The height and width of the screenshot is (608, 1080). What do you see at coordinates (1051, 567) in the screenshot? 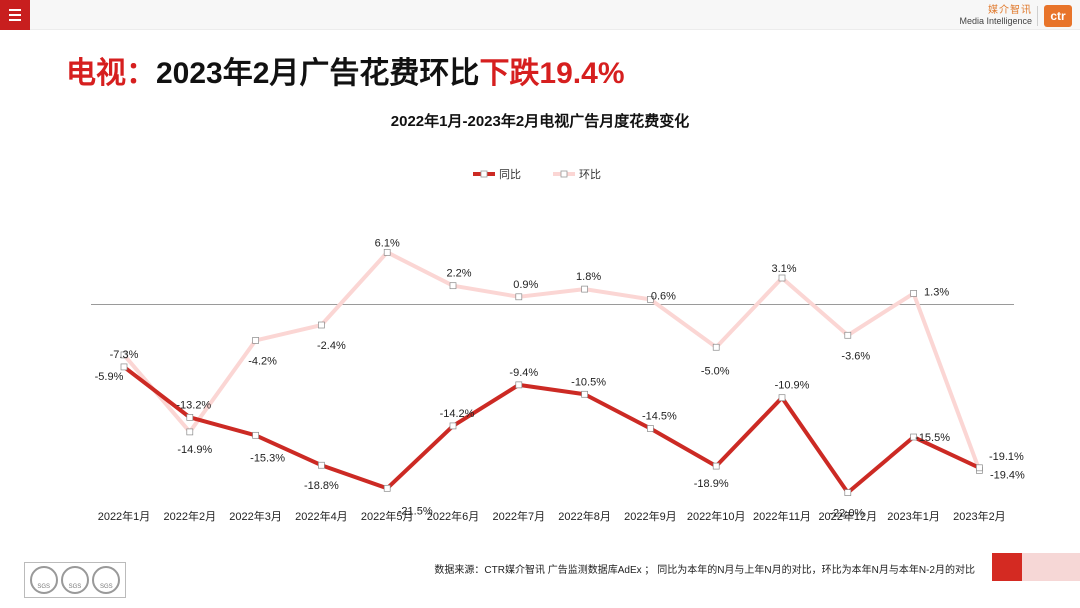
I see `footer-pink-block` at bounding box center [1051, 567].